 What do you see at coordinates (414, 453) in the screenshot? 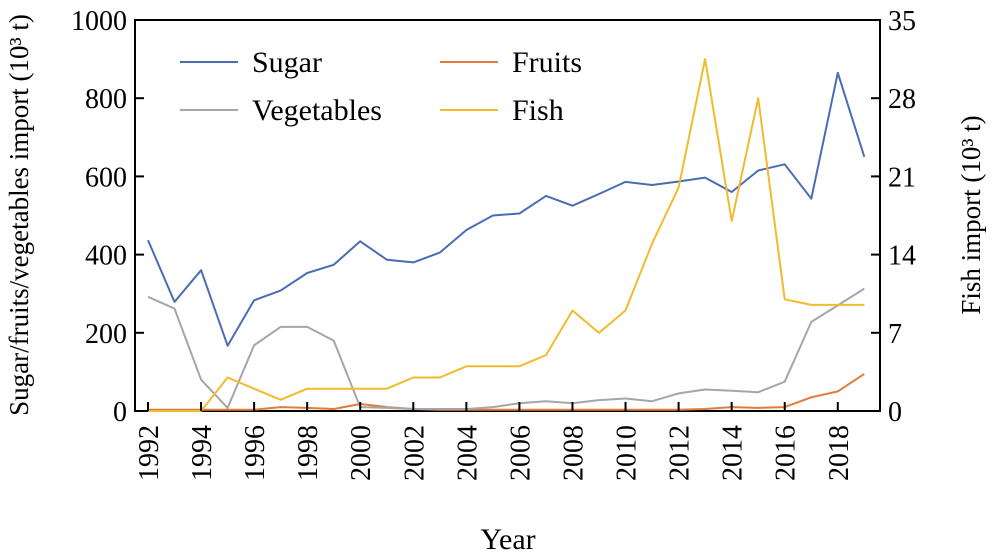
I see `x-tick-label: 2002` at bounding box center [414, 453].